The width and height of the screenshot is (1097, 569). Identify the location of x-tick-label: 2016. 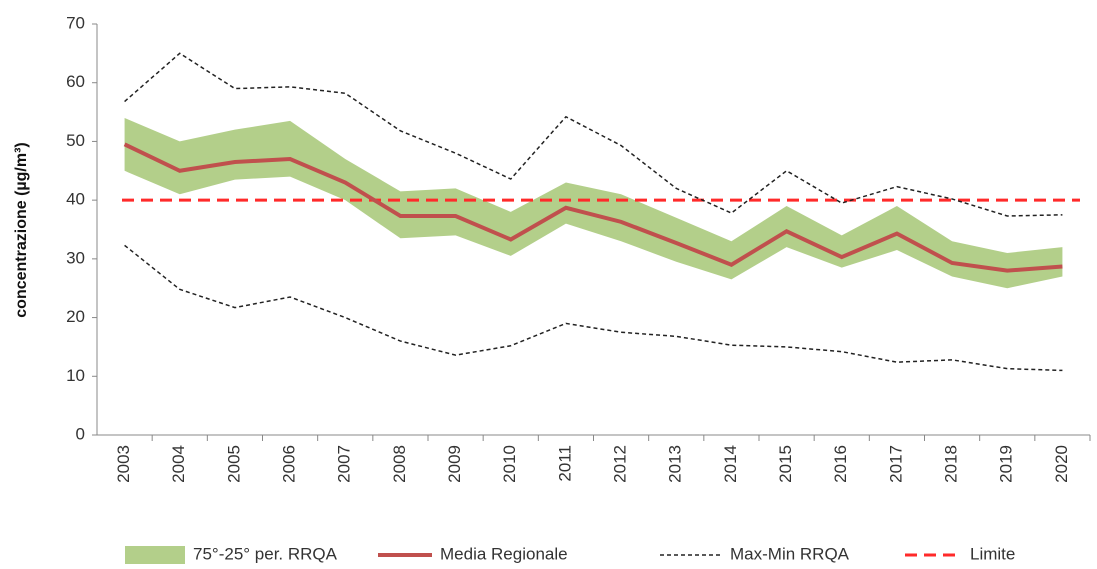
(840, 464).